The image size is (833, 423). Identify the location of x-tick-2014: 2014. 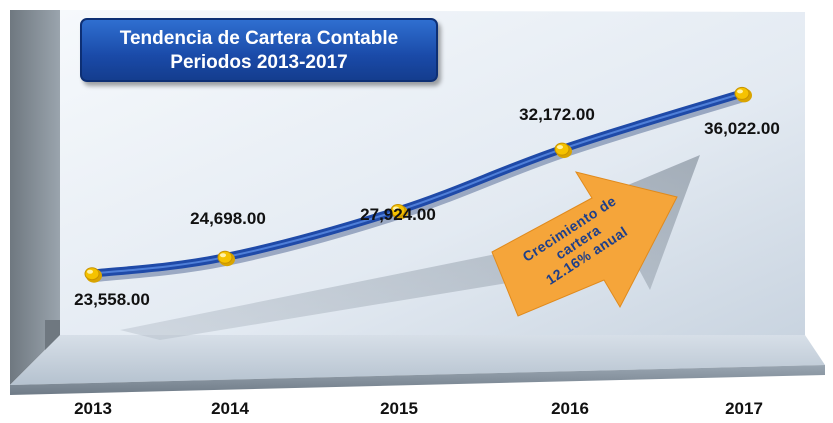
(230, 408).